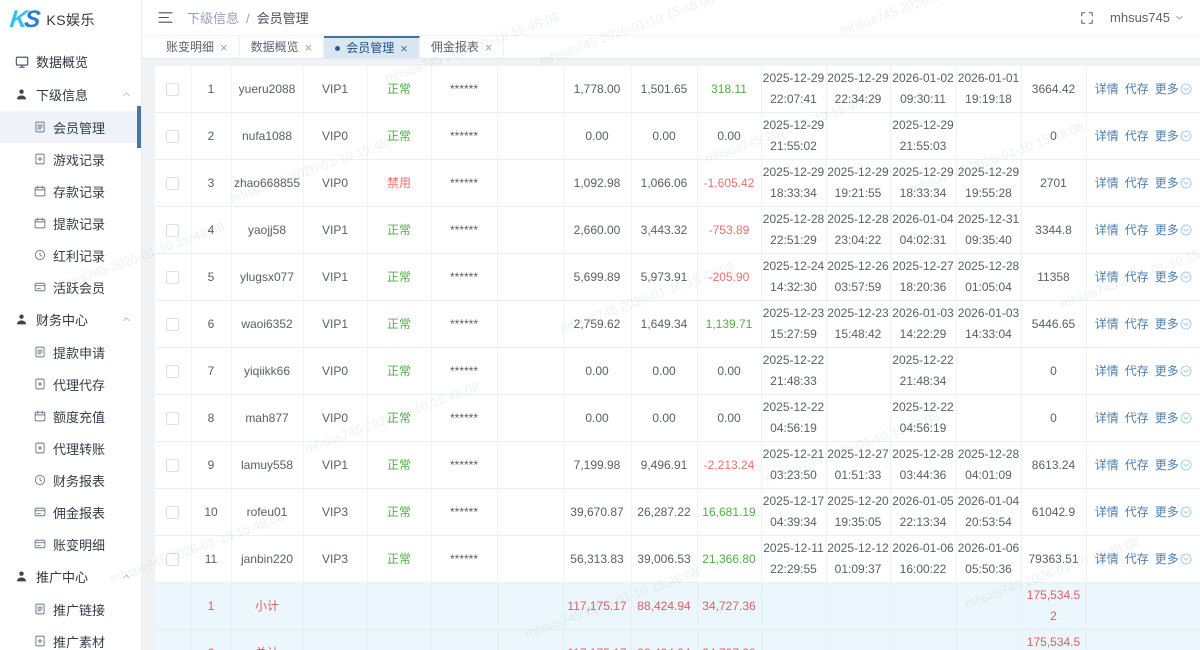  Describe the element at coordinates (70, 576) in the screenshot. I see `sidebar-item-3: 推广中心` at that location.